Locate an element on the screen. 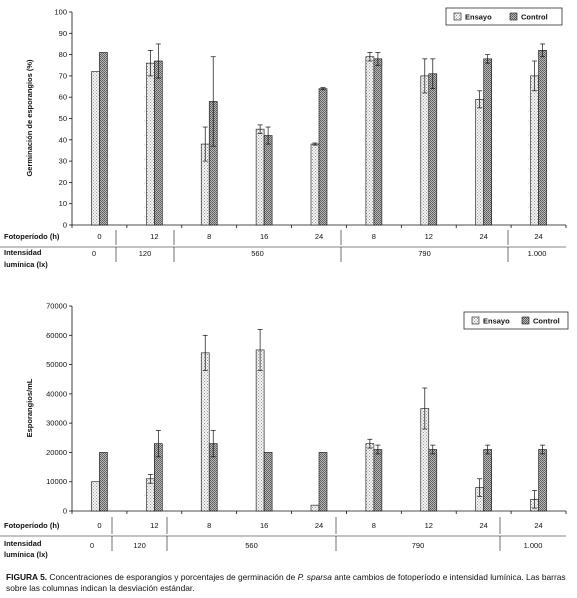  y-axis-label: Germinación de esporangios (%) is located at coordinates (29, 118).